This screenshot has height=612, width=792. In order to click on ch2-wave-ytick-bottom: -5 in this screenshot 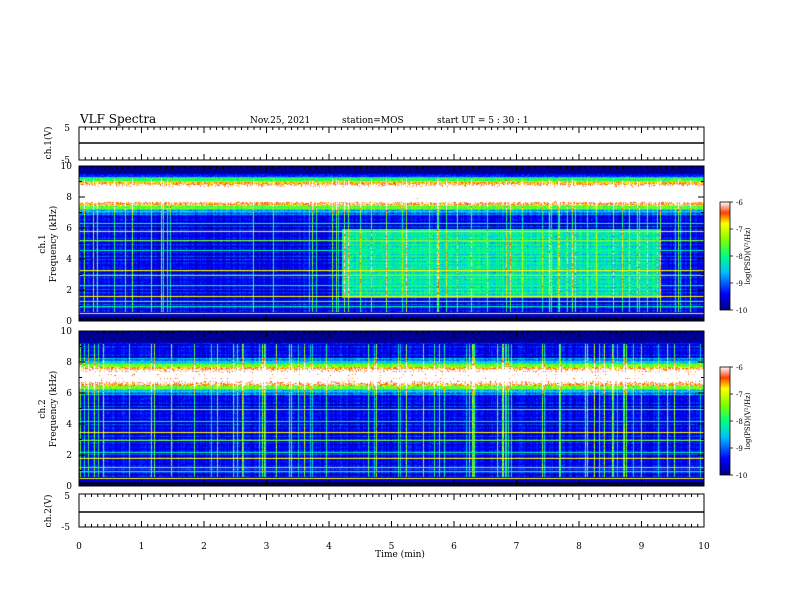, I will do `click(65, 528)`.